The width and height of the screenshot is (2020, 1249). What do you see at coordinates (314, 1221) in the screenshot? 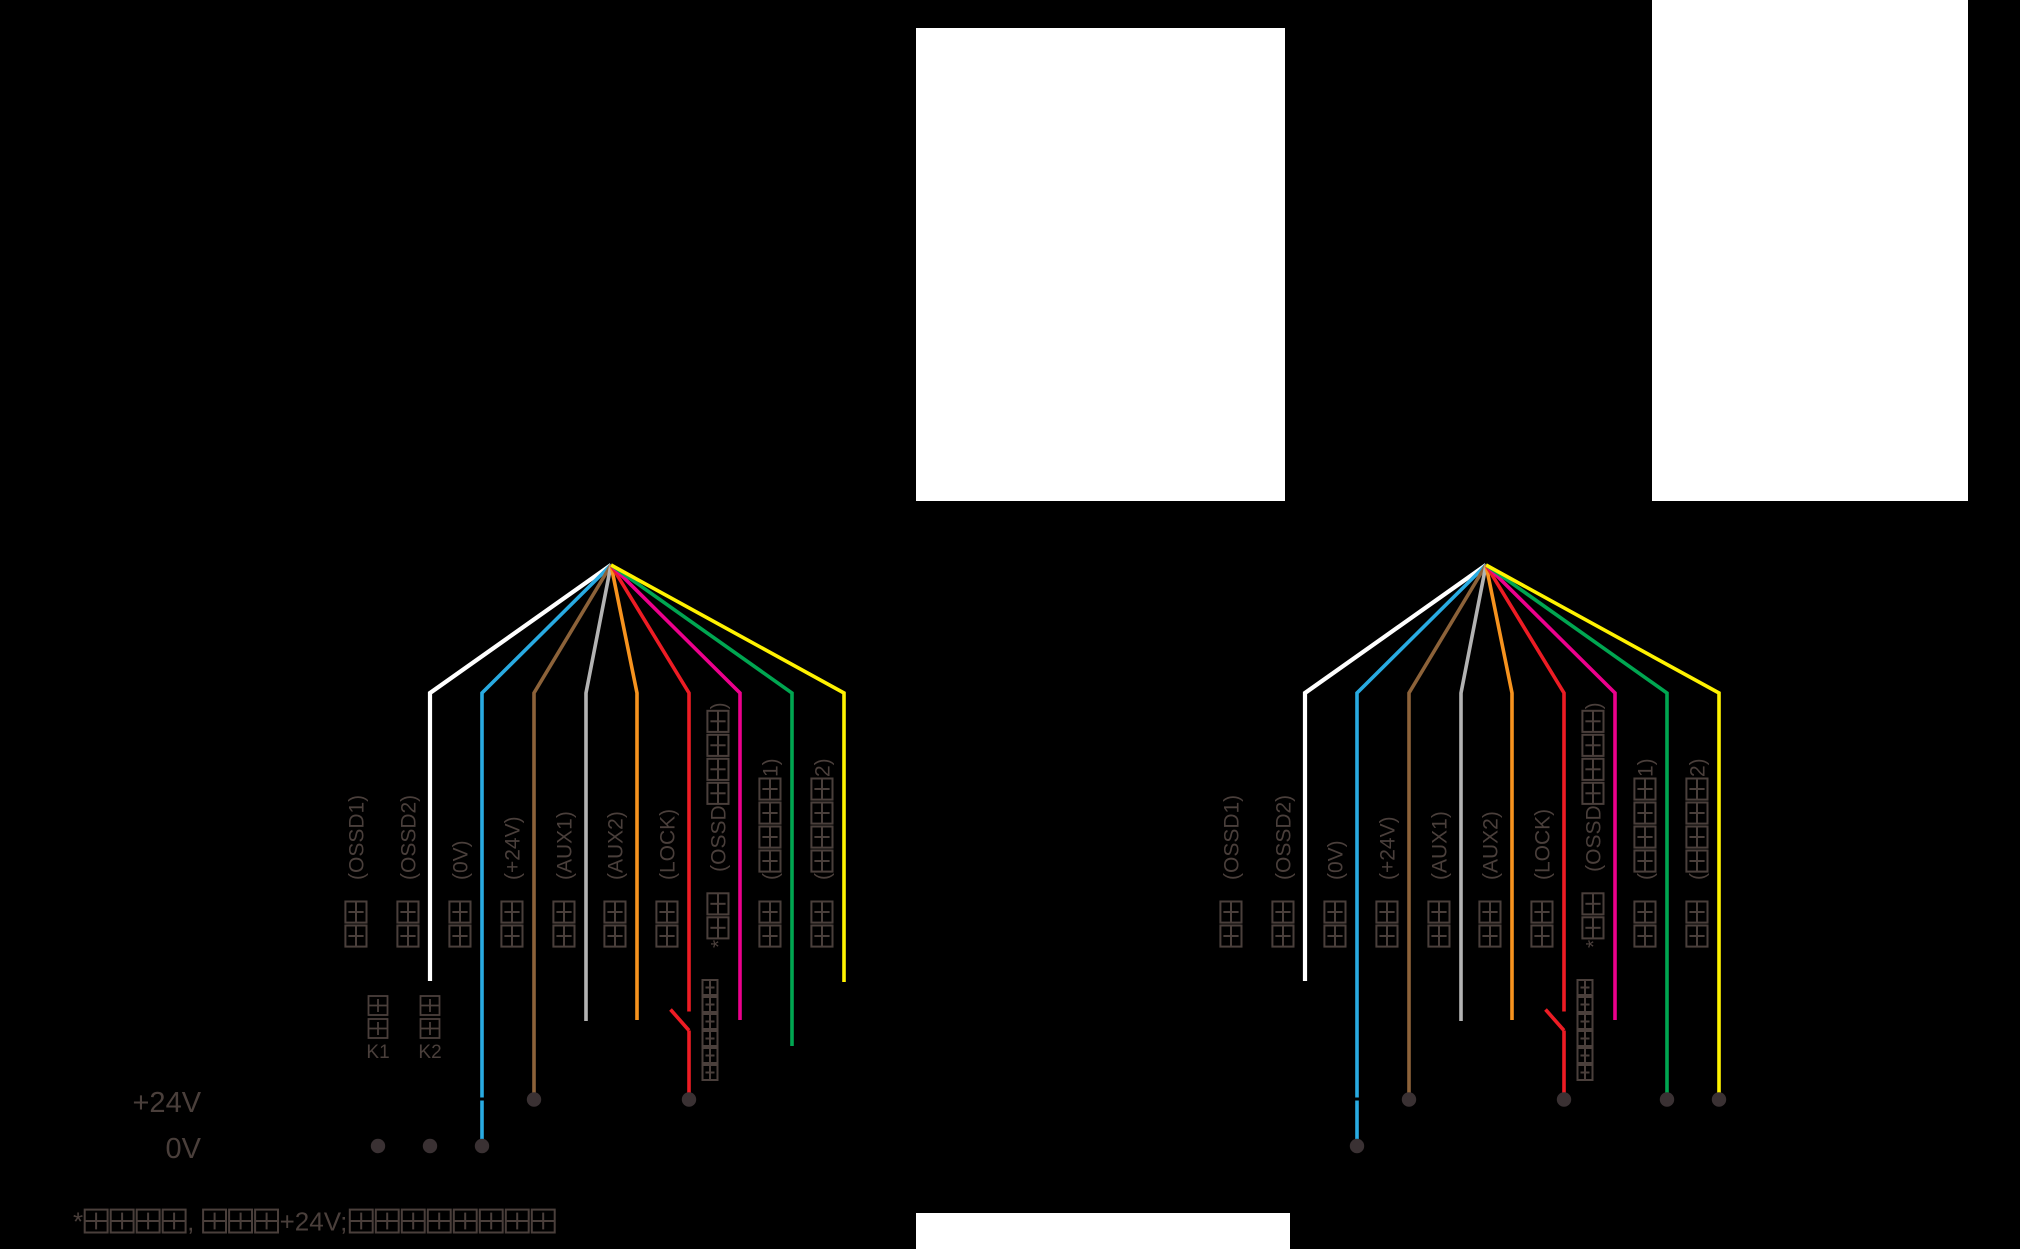
I see `svg-text: +24V;` at bounding box center [314, 1221].